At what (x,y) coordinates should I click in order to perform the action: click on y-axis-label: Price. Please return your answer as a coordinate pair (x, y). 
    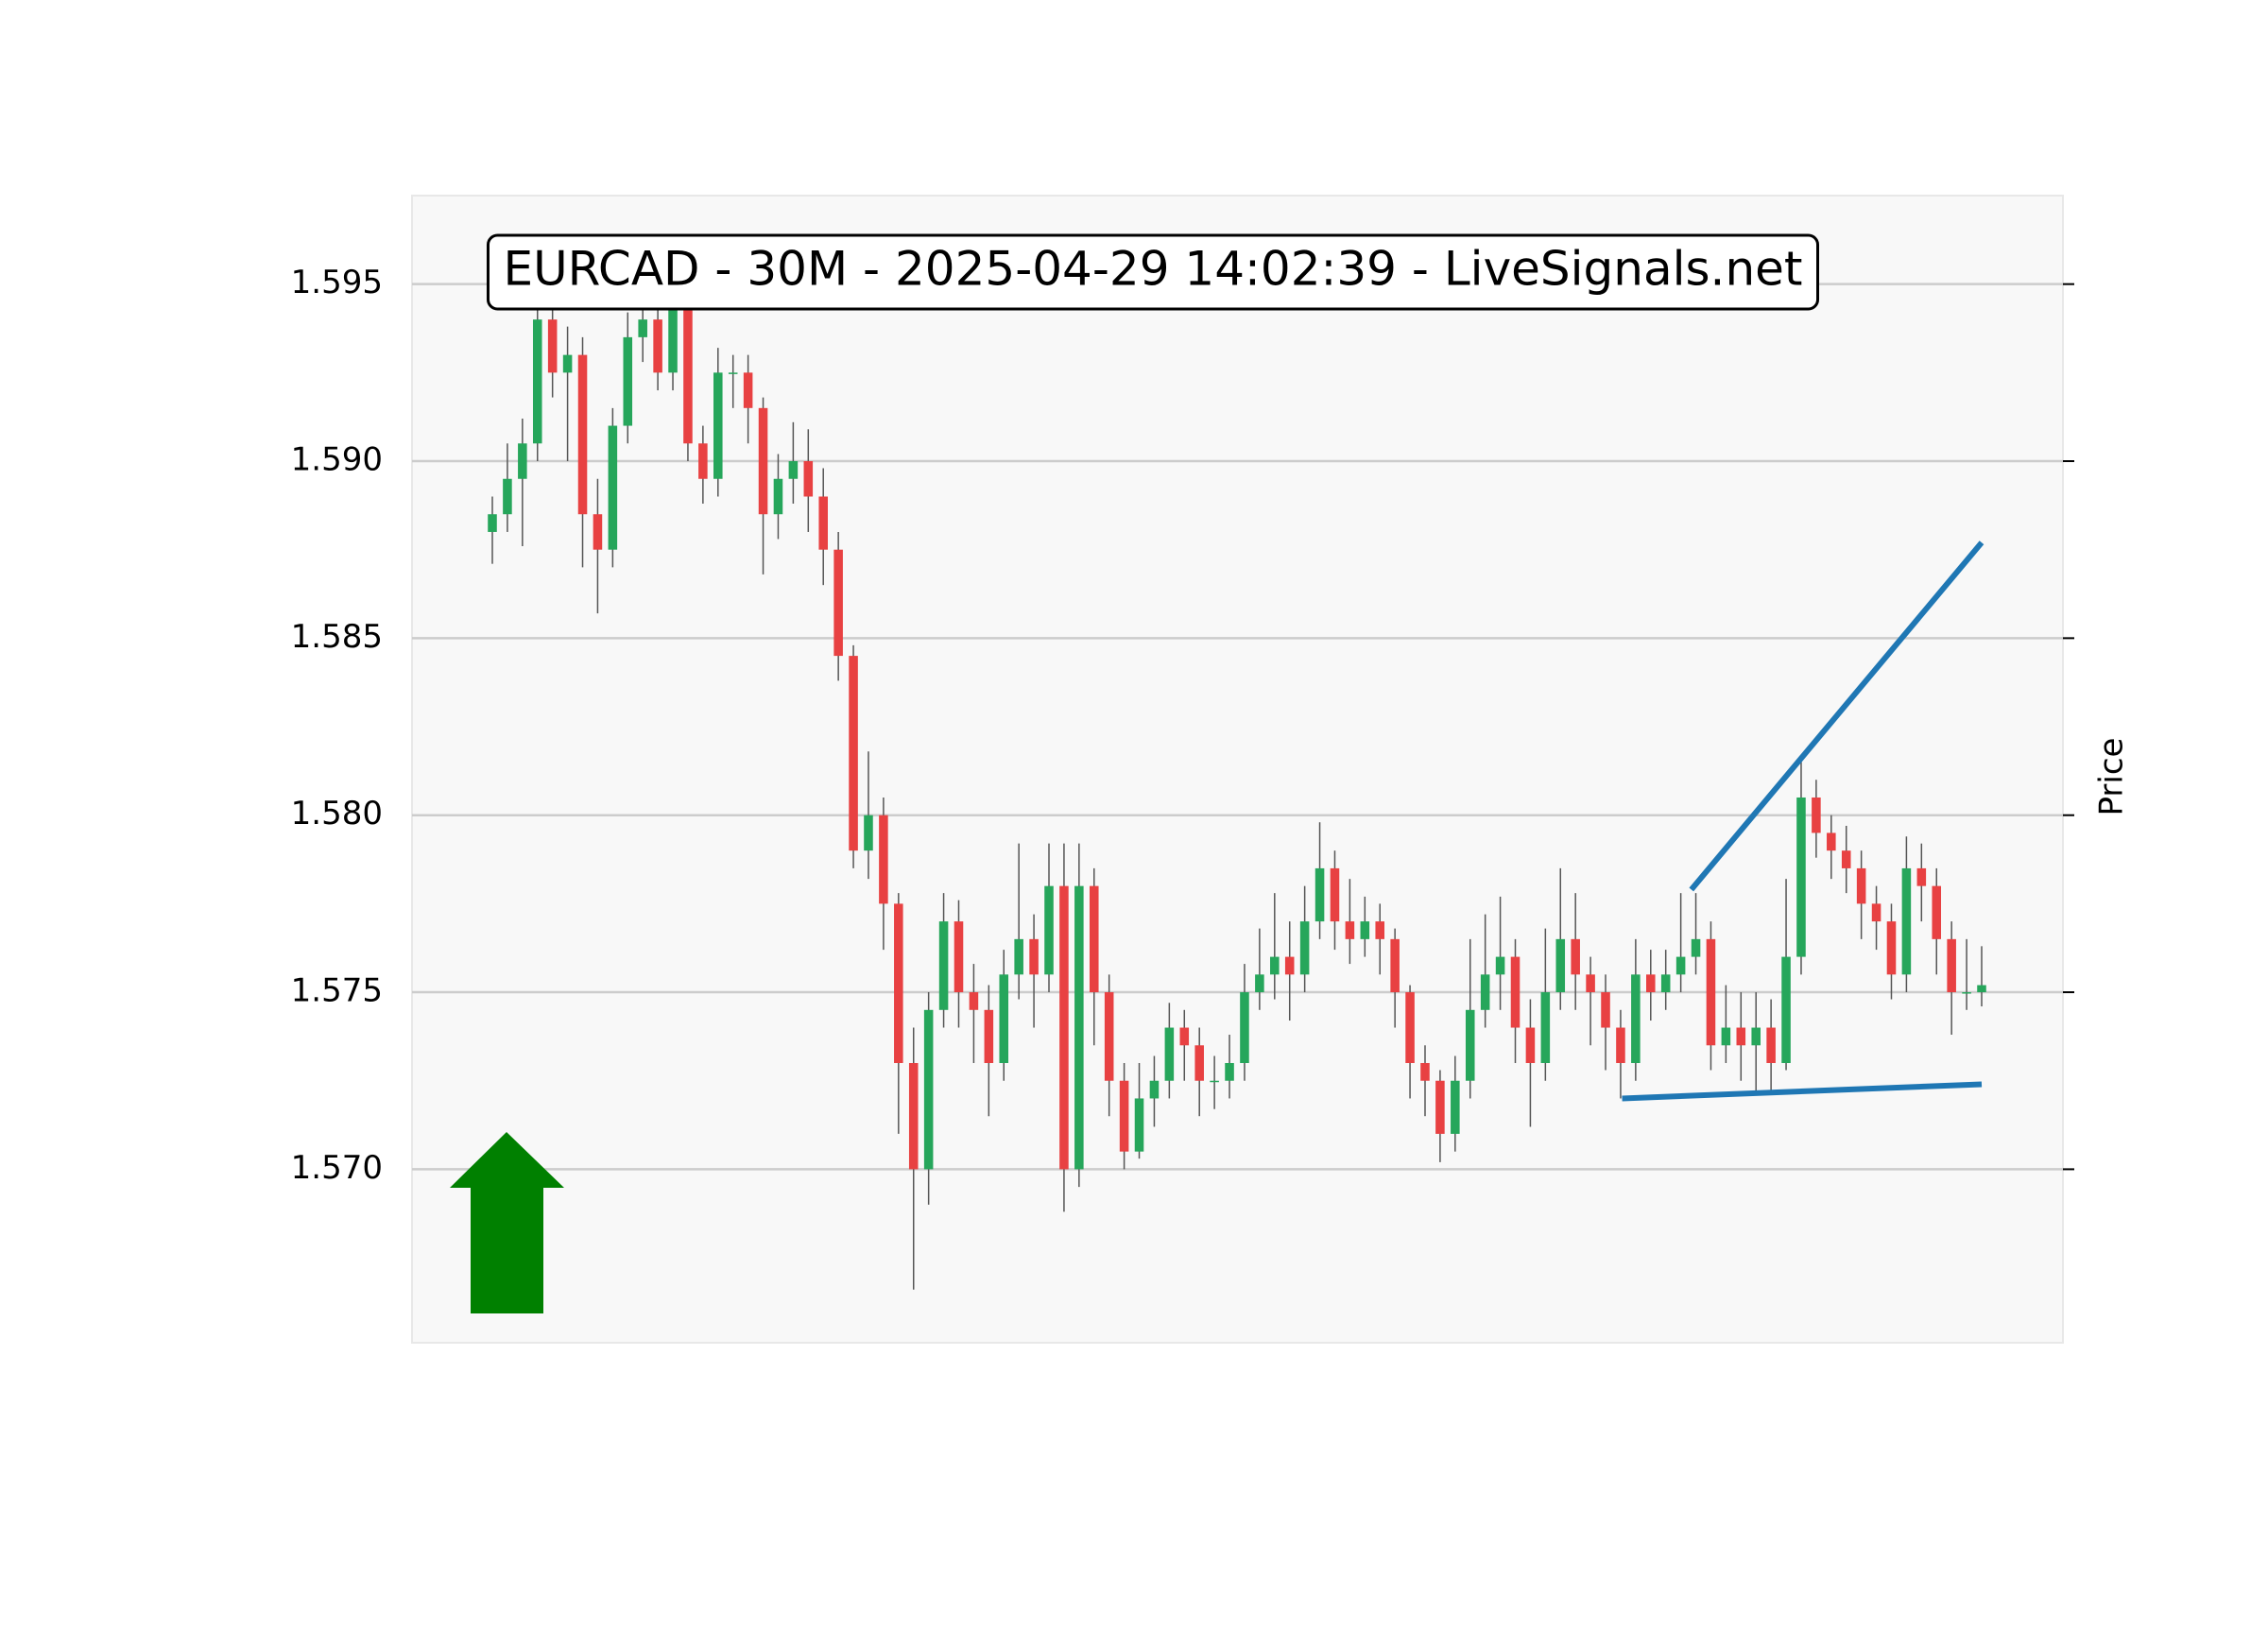
    Looking at the image, I should click on (2112, 777).